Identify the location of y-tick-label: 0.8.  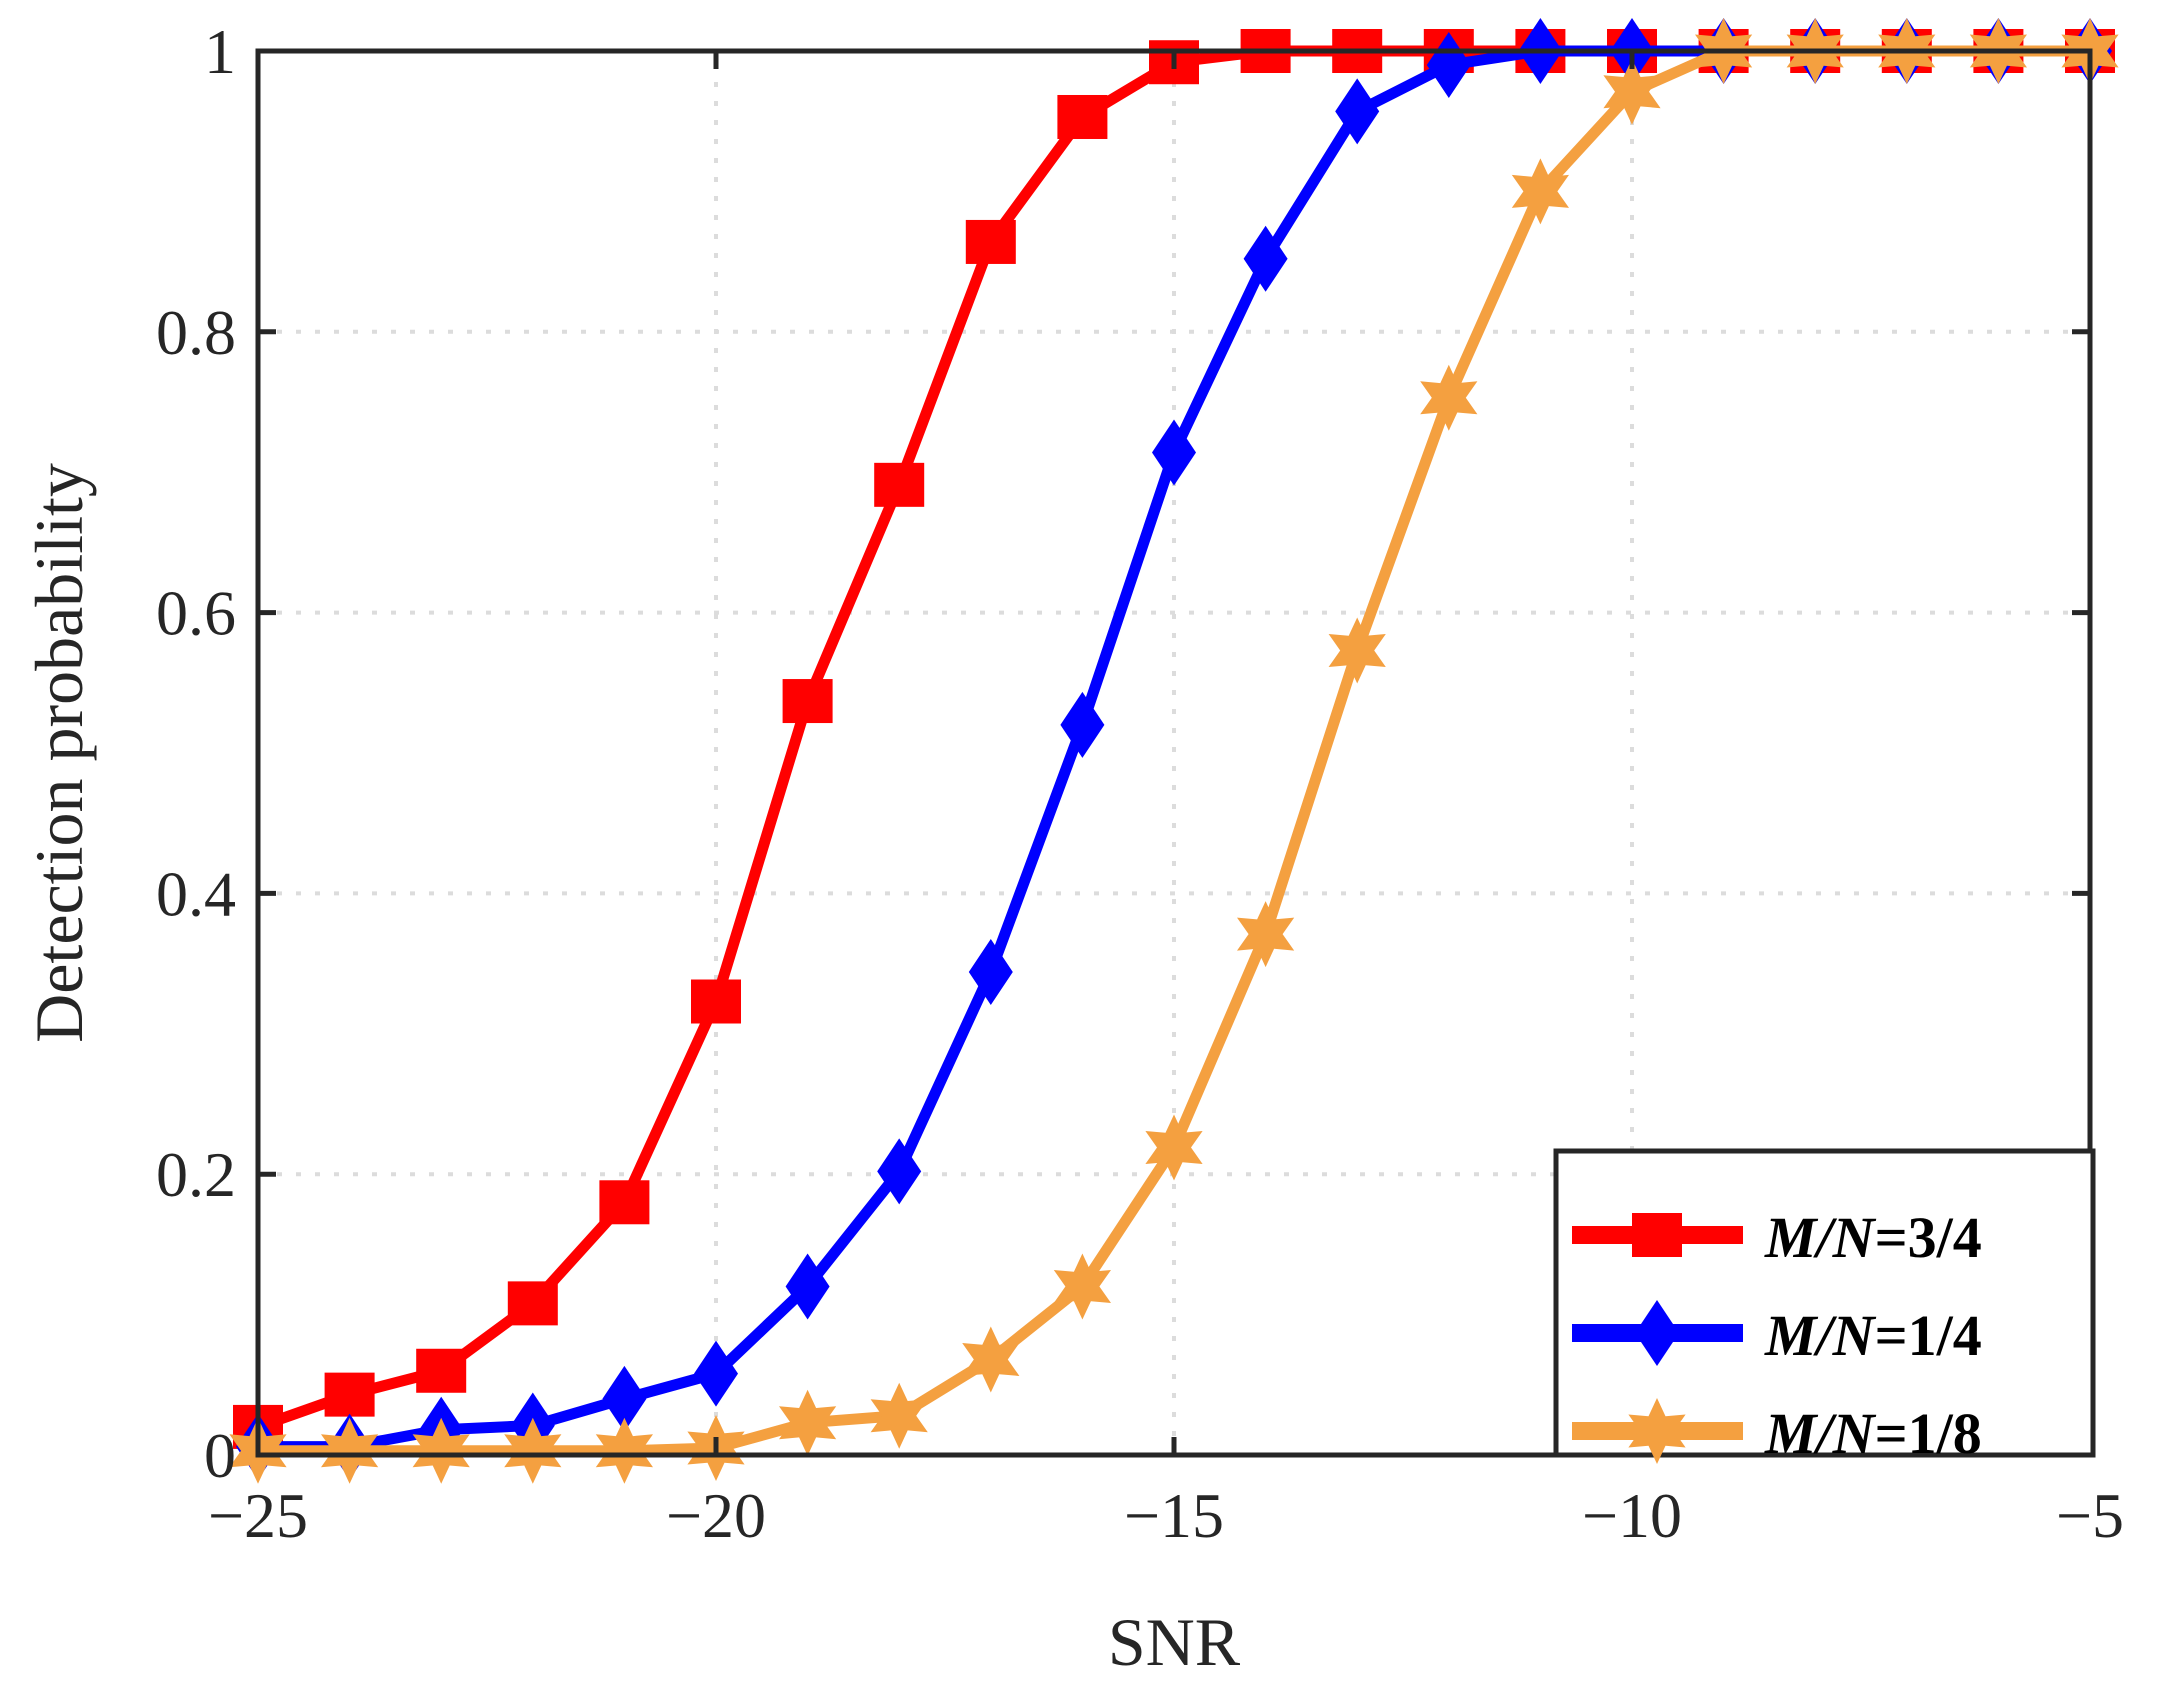
(196, 332).